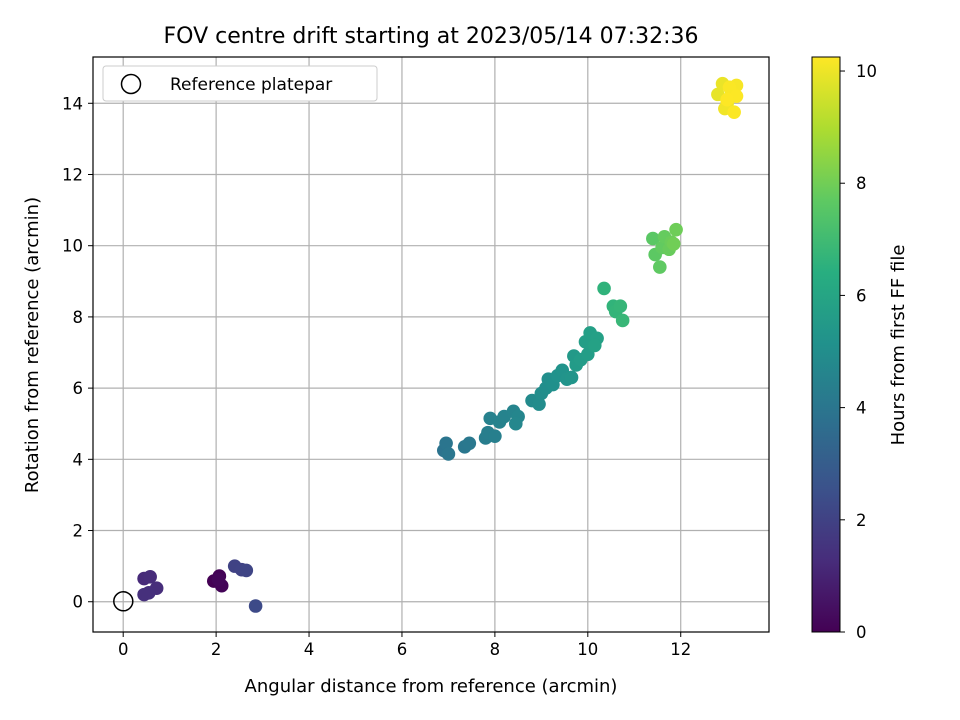 Image resolution: width=960 pixels, height=720 pixels. I want to click on y-tick-label: 10, so click(72, 246).